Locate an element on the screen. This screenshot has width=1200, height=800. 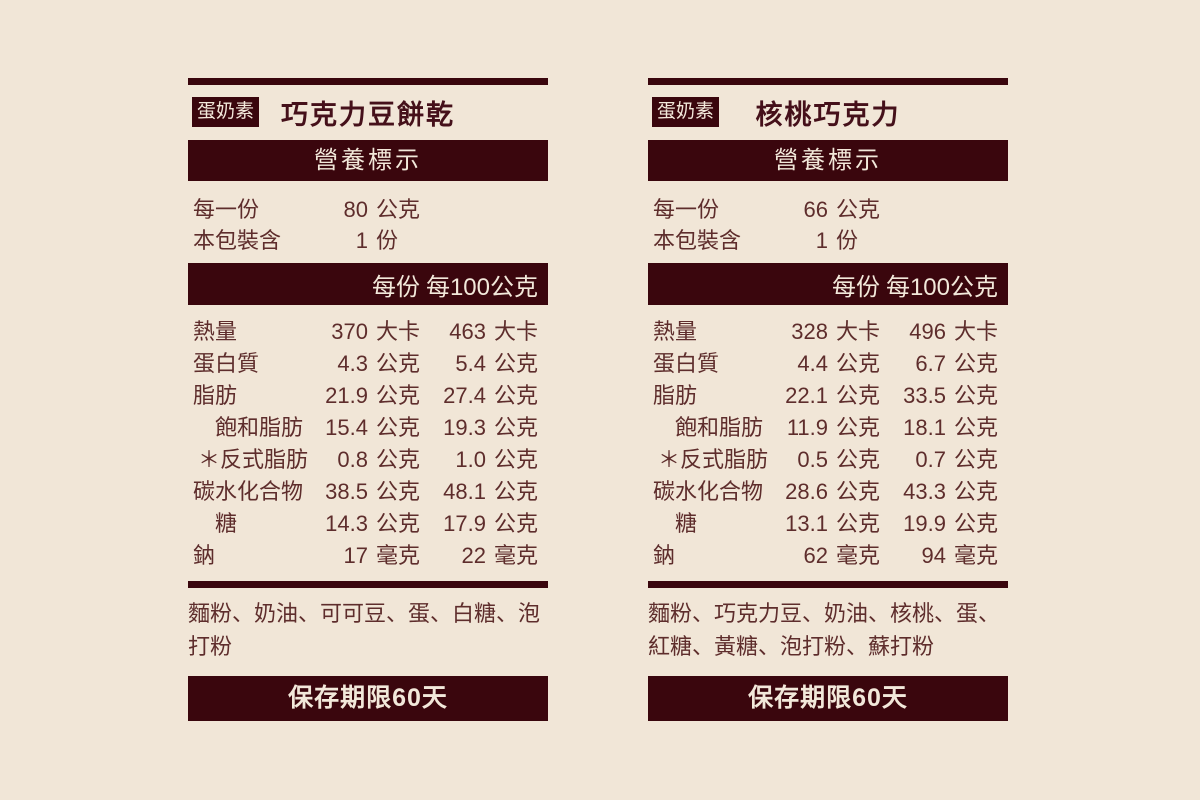
per-serving-value: 11.9 is located at coordinates (807, 427).